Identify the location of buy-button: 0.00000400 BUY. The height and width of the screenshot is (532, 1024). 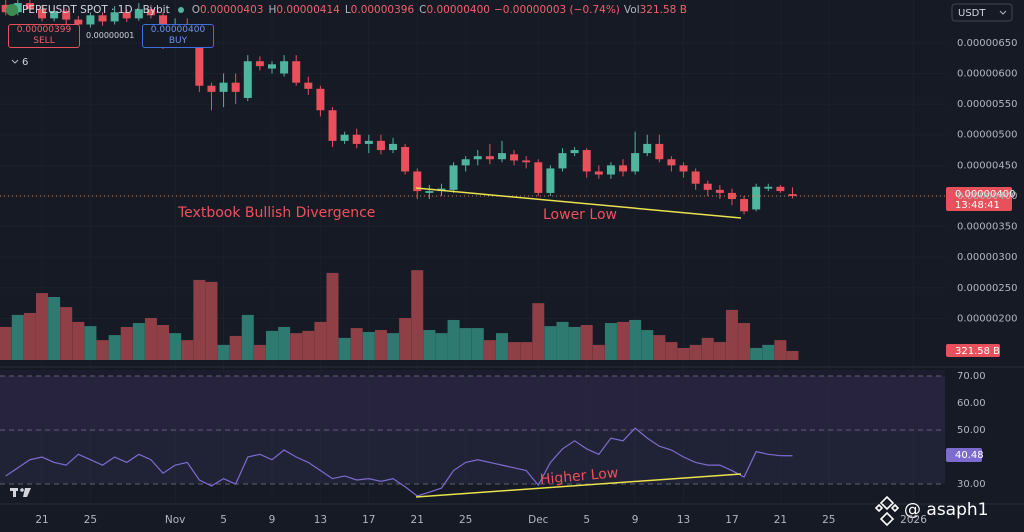
(178, 36).